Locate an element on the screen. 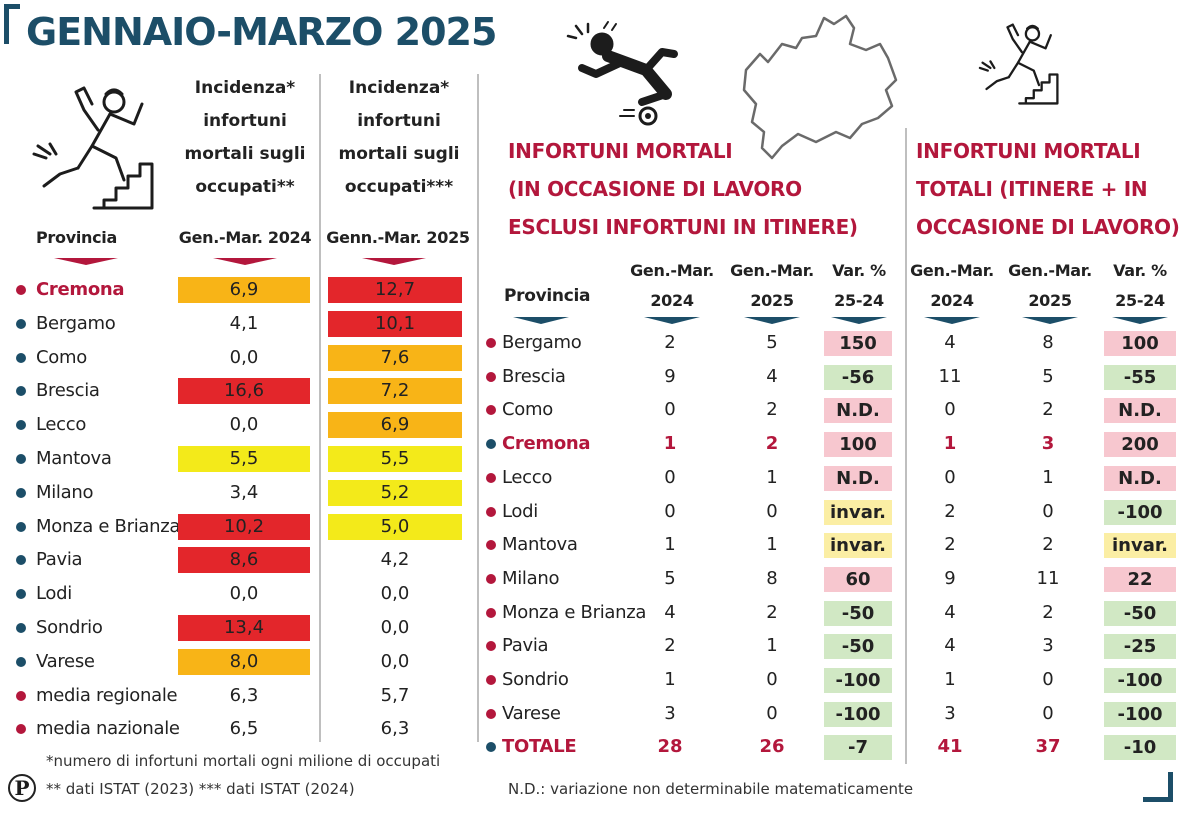 This screenshot has height=816, width=1189. left-col-2025-title-line: Incidenza* is located at coordinates (399, 88).